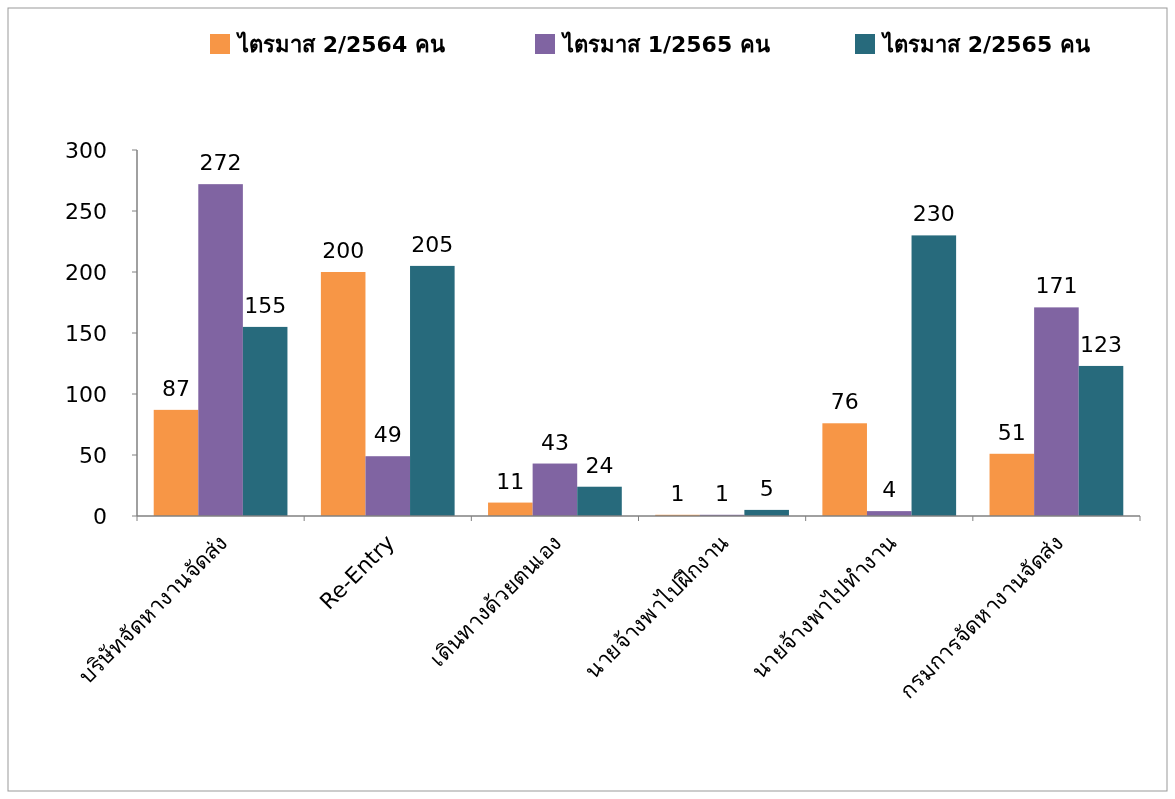 Image resolution: width=1175 pixels, height=799 pixels. Describe the element at coordinates (1011, 432) in the screenshot. I see `data-label: 51` at that location.